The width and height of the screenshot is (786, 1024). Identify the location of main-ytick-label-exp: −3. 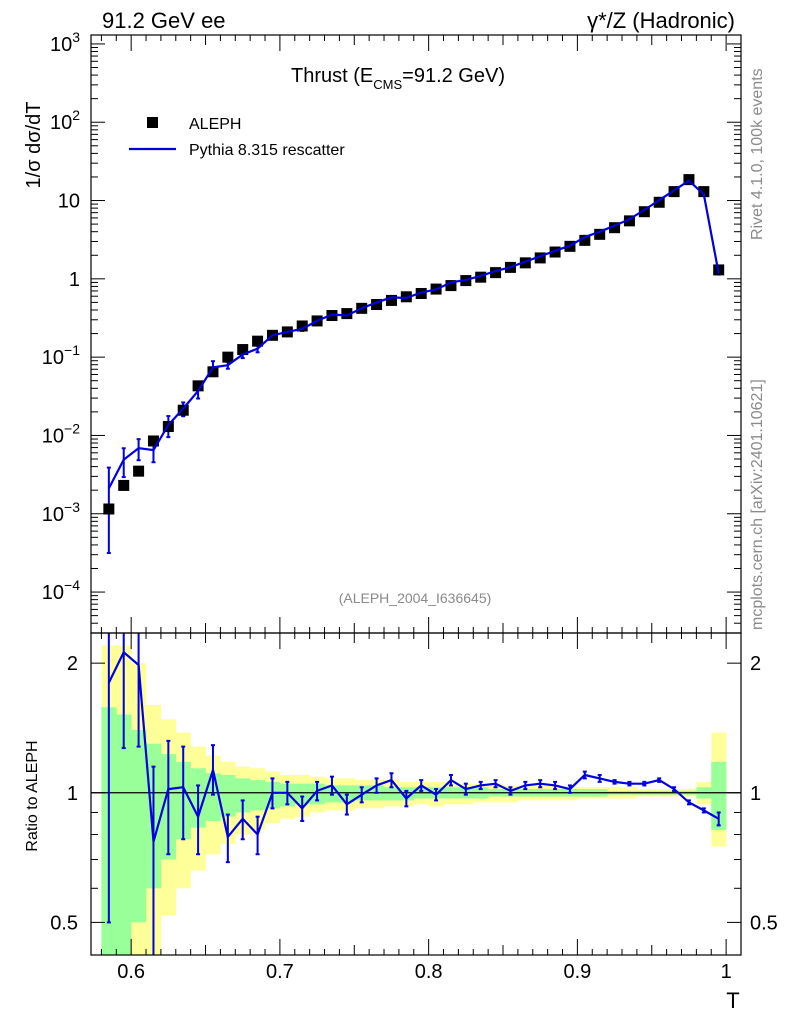
(72, 507).